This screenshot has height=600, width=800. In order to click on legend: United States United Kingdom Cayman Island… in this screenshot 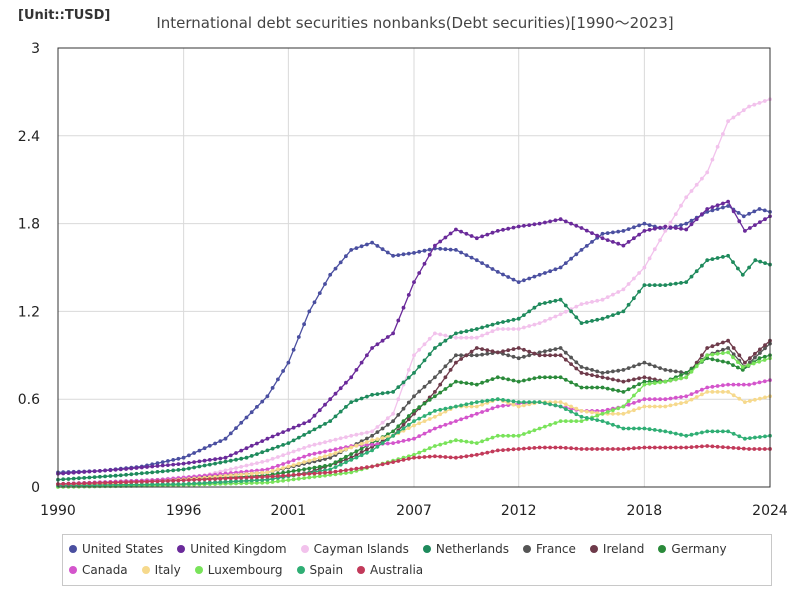, I will do `click(417, 560)`.